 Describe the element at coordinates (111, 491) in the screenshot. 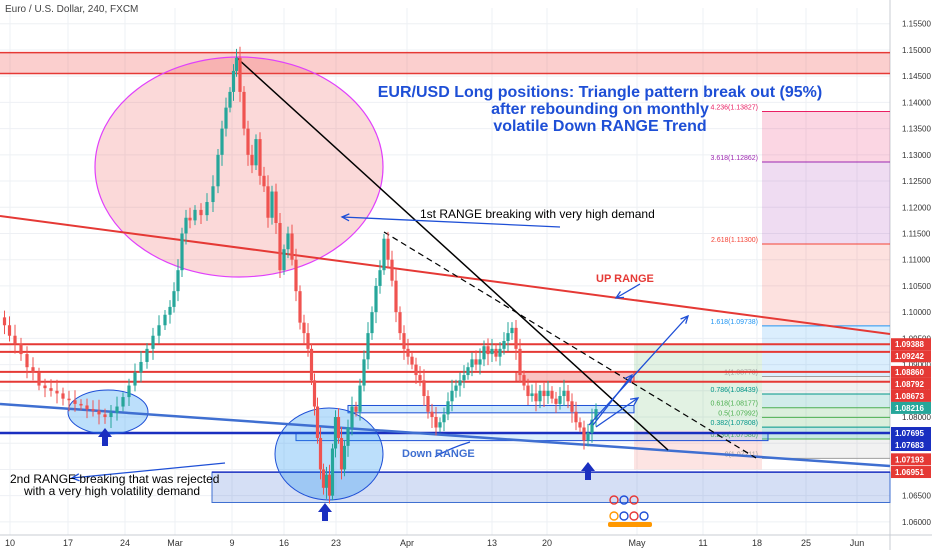

I see `range2-annotation-line2: with a very high volatility demand` at that location.